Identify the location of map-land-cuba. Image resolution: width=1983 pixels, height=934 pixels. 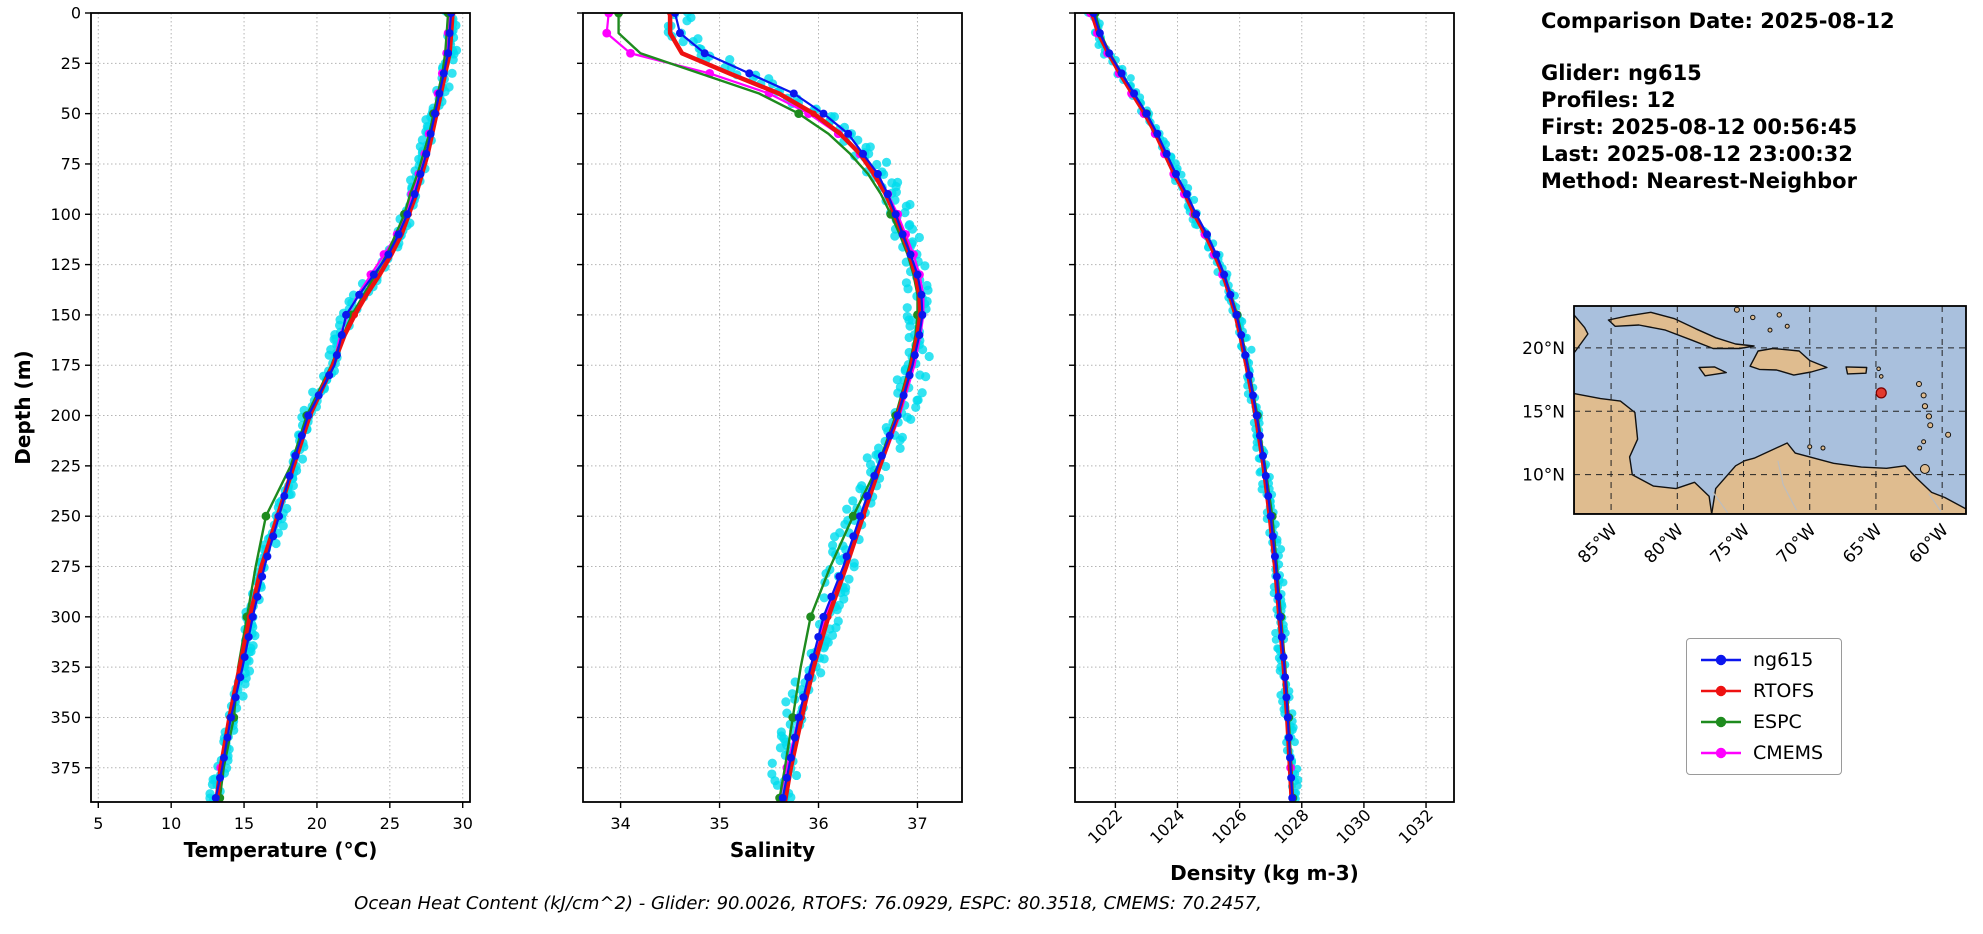
(1681, 330).